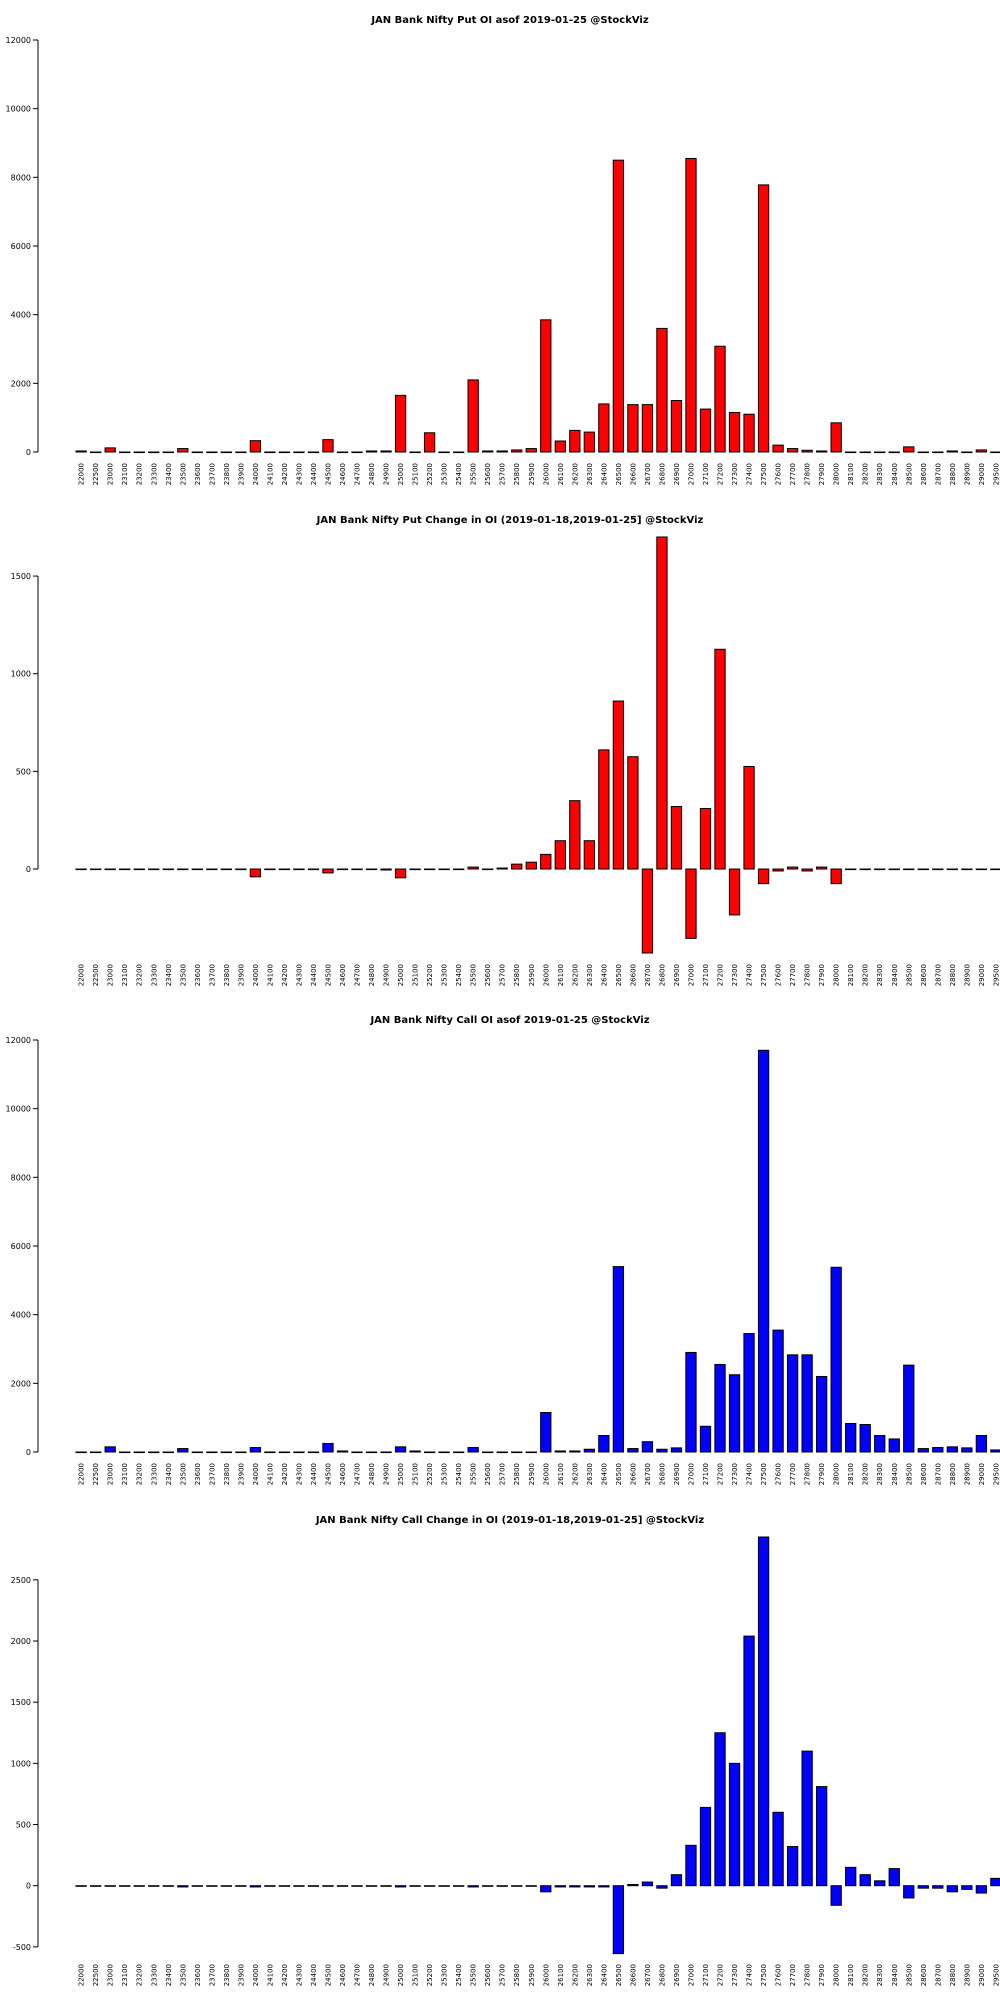  I want to click on x-tick-label: 24700, so click(358, 474).